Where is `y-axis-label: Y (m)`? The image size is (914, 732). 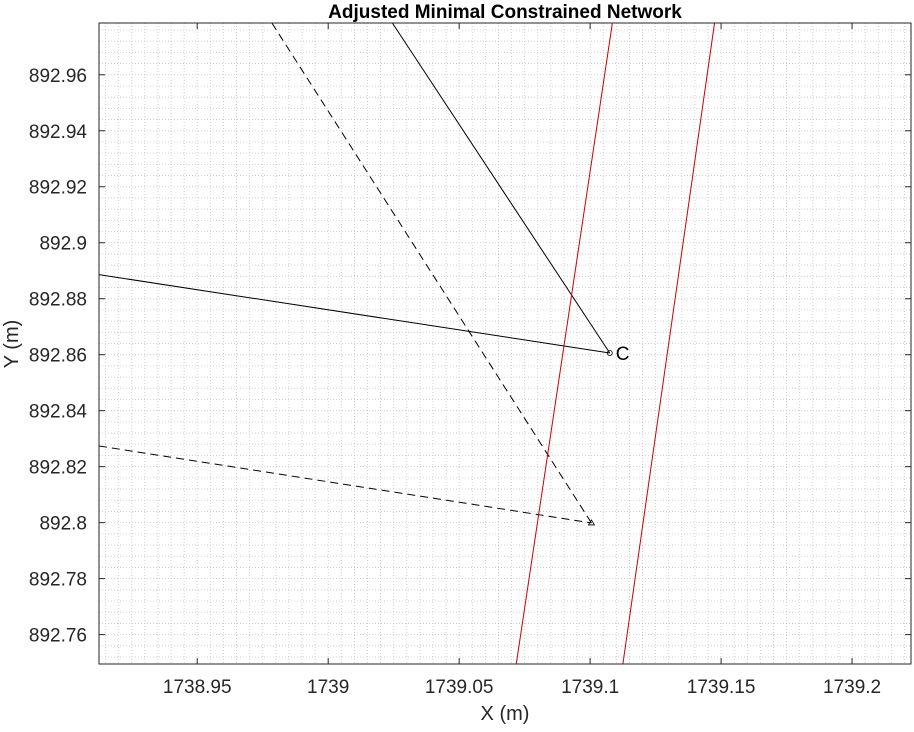 y-axis-label: Y (m) is located at coordinates (12, 344).